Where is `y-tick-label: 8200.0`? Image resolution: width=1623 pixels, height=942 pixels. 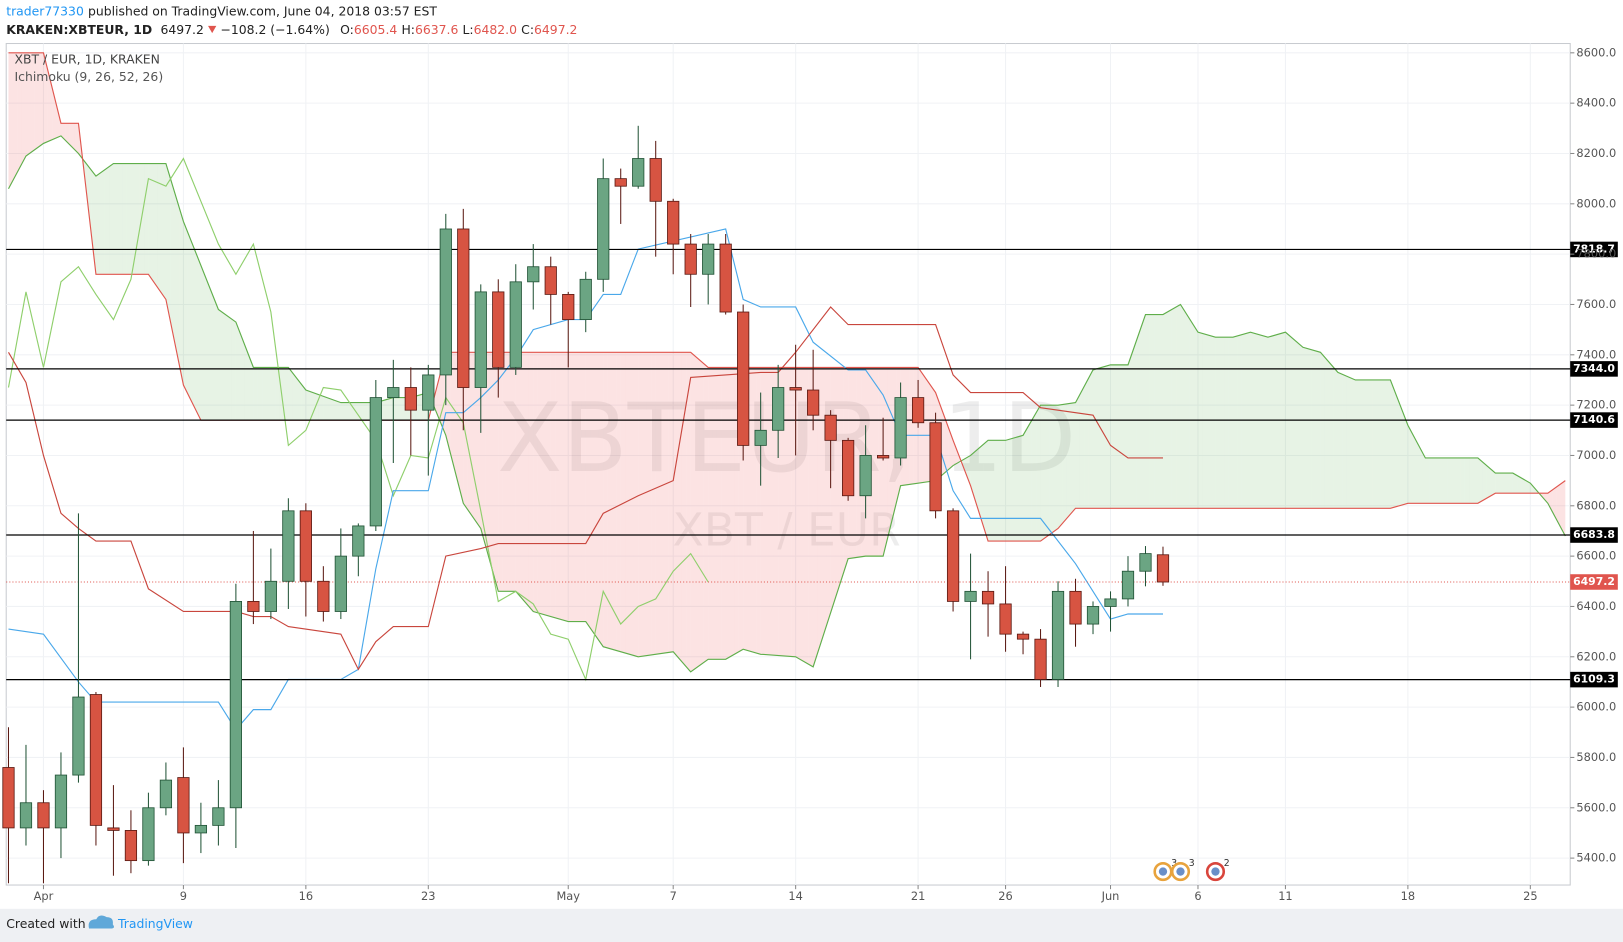 y-tick-label: 8200.0 is located at coordinates (1596, 153).